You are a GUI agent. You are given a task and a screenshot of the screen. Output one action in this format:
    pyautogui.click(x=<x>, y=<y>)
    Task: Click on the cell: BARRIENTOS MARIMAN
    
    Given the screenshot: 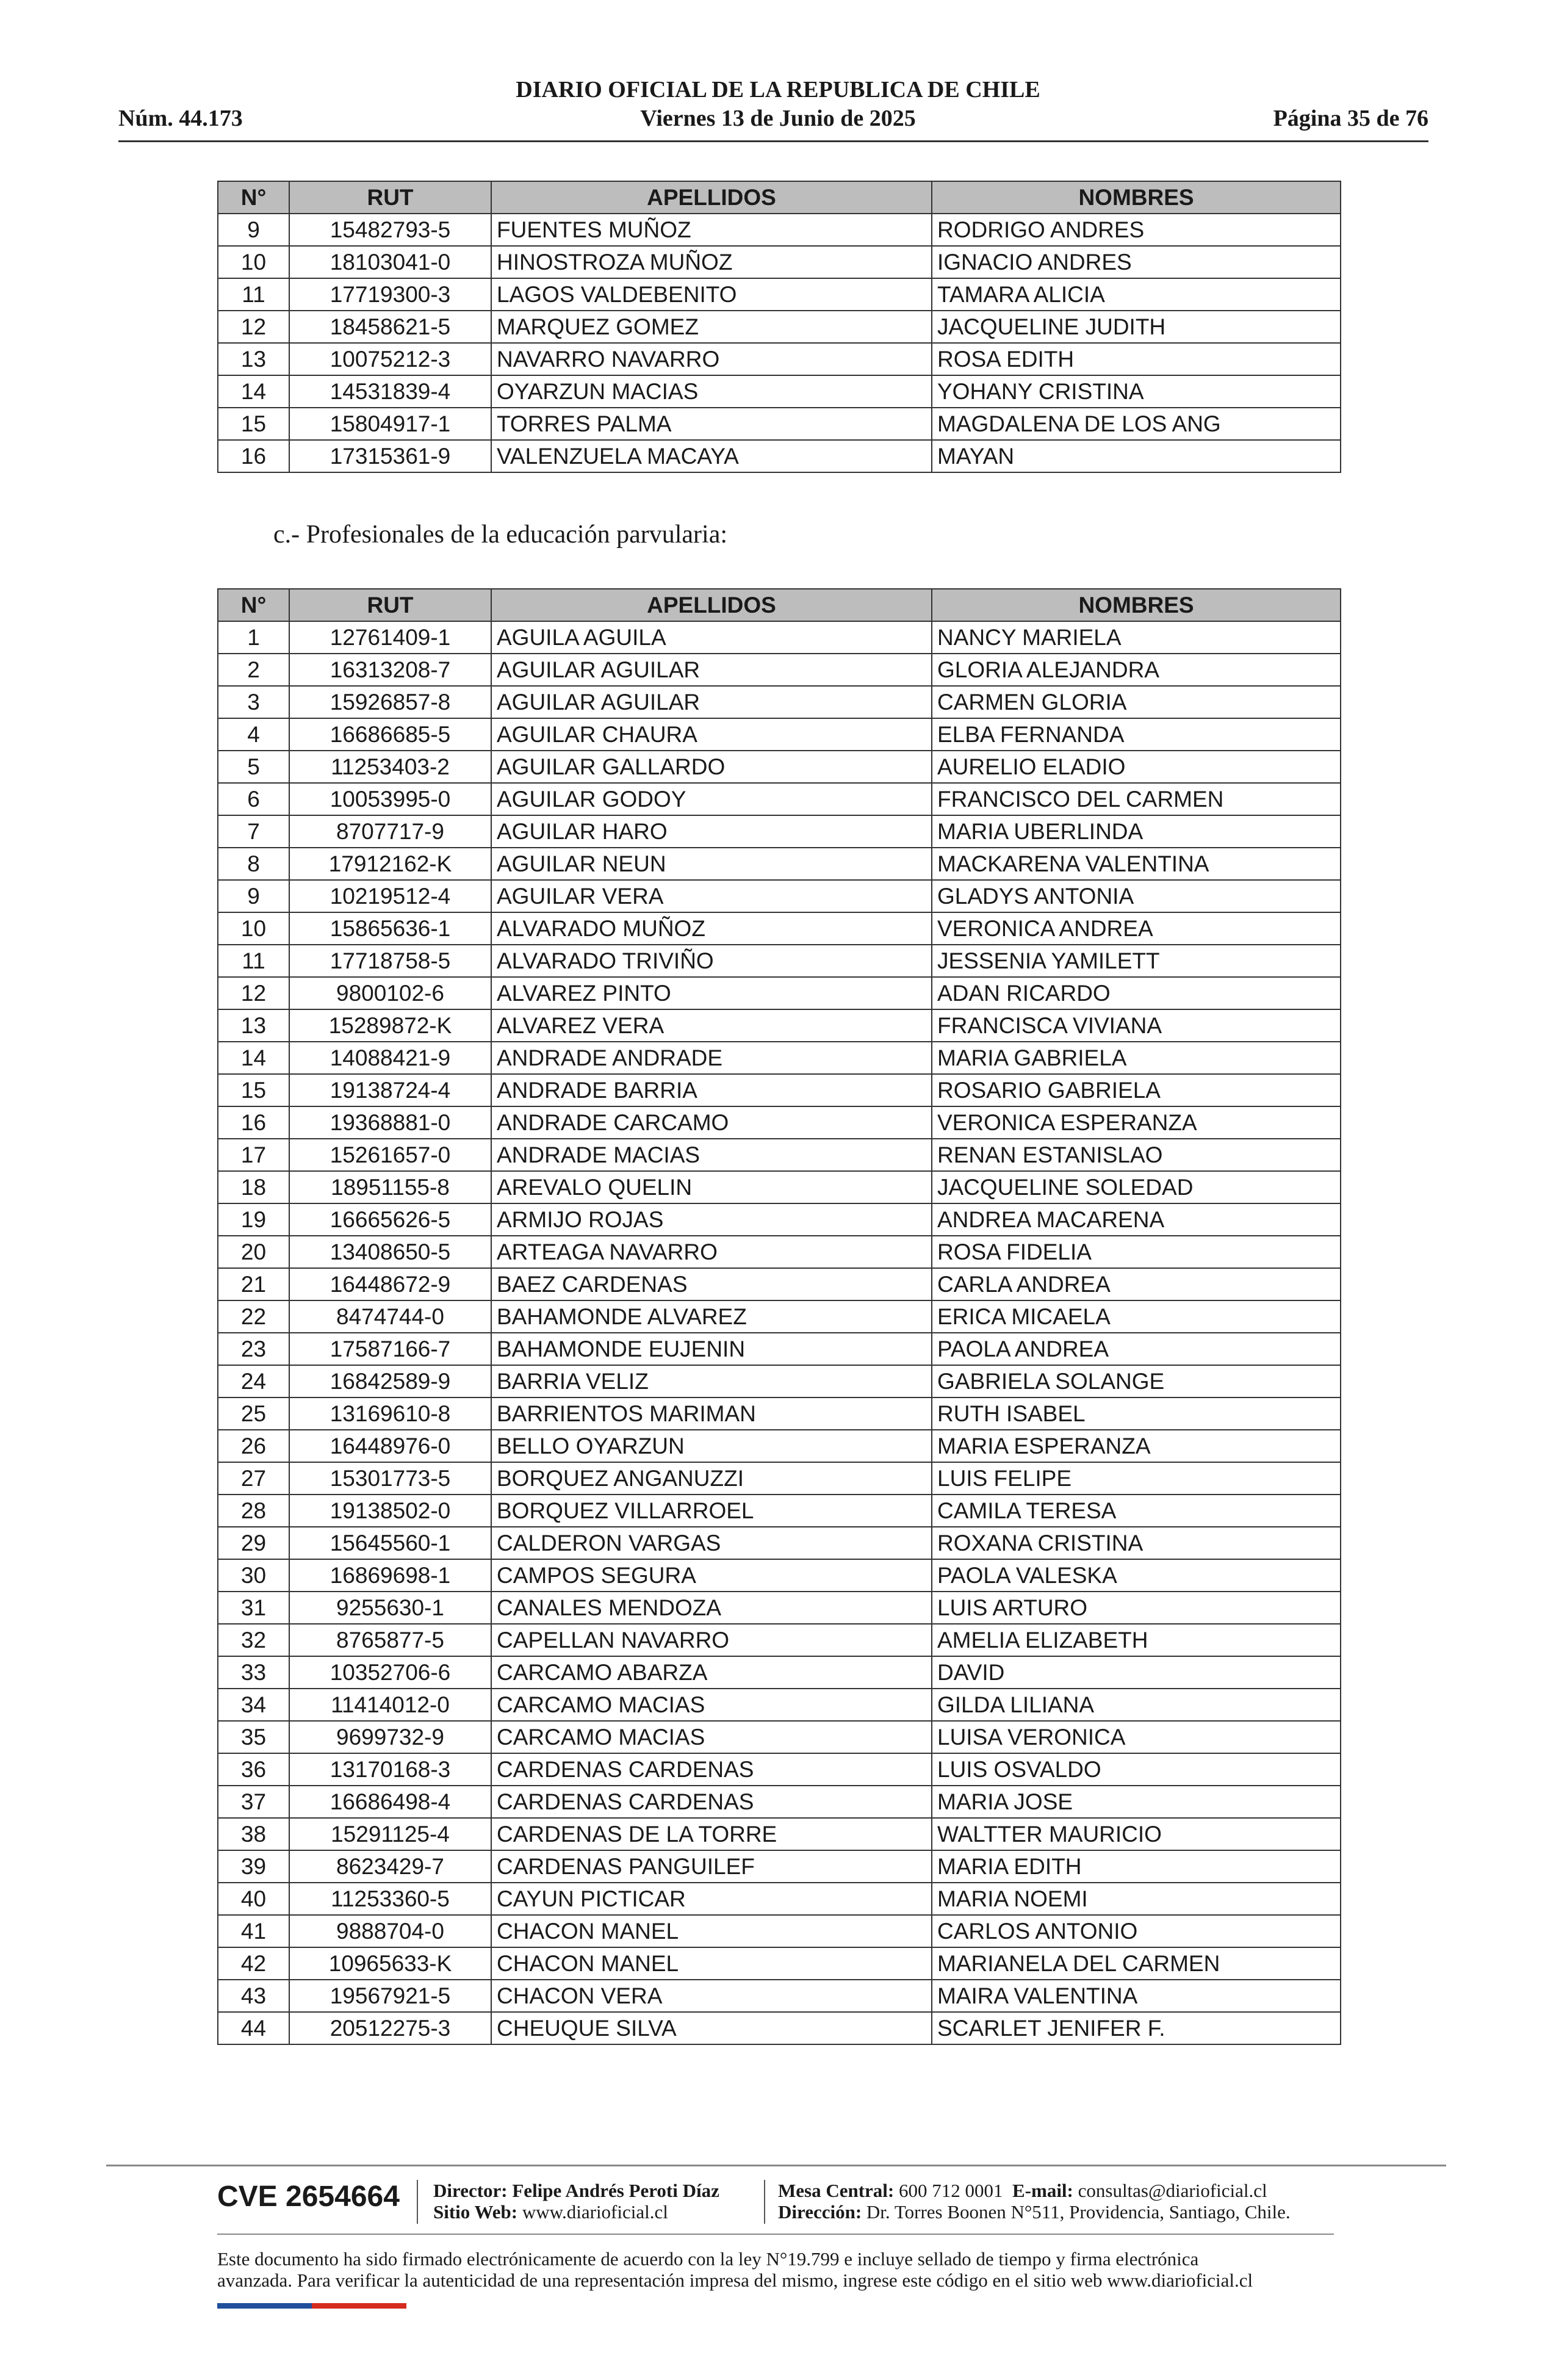 What is the action you would take?
    pyautogui.click(x=711, y=1413)
    